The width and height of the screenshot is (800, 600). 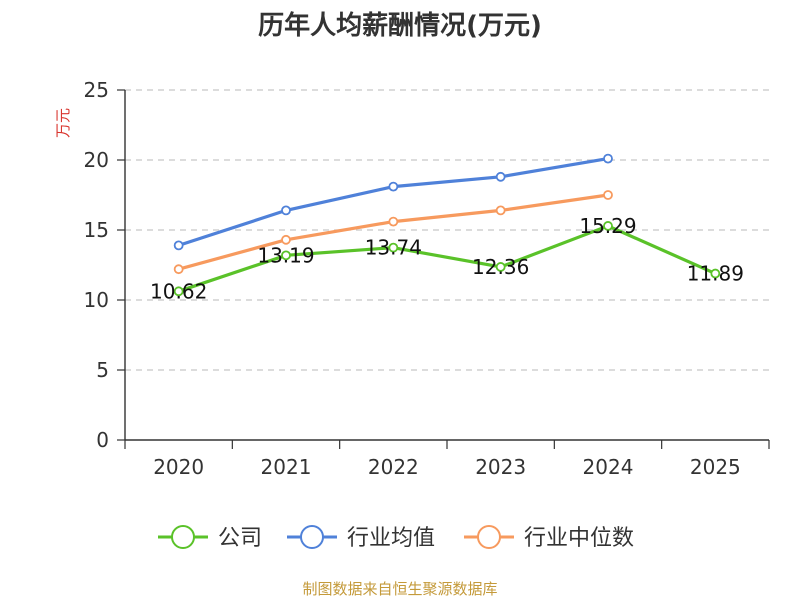 I want to click on series-1-point-2024, so click(x=608, y=158).